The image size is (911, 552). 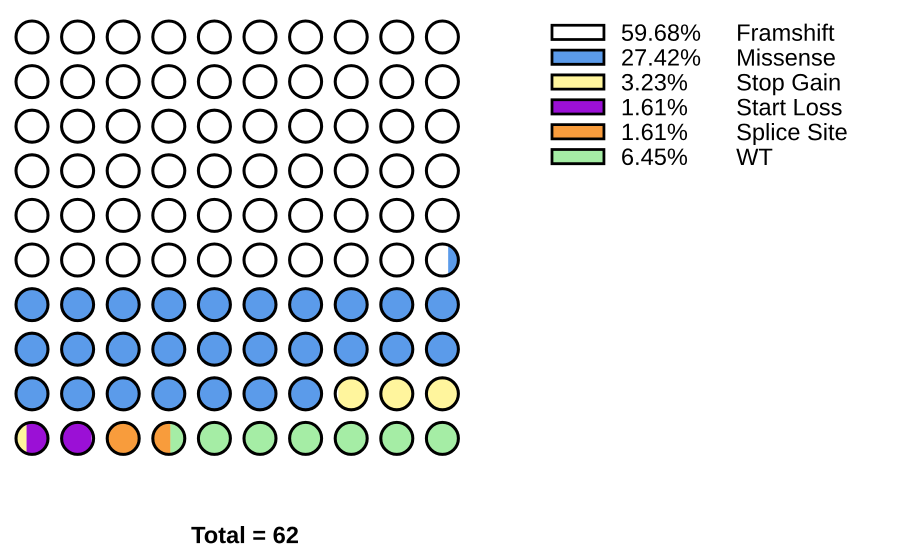 I want to click on category-label: WT, so click(x=754, y=156).